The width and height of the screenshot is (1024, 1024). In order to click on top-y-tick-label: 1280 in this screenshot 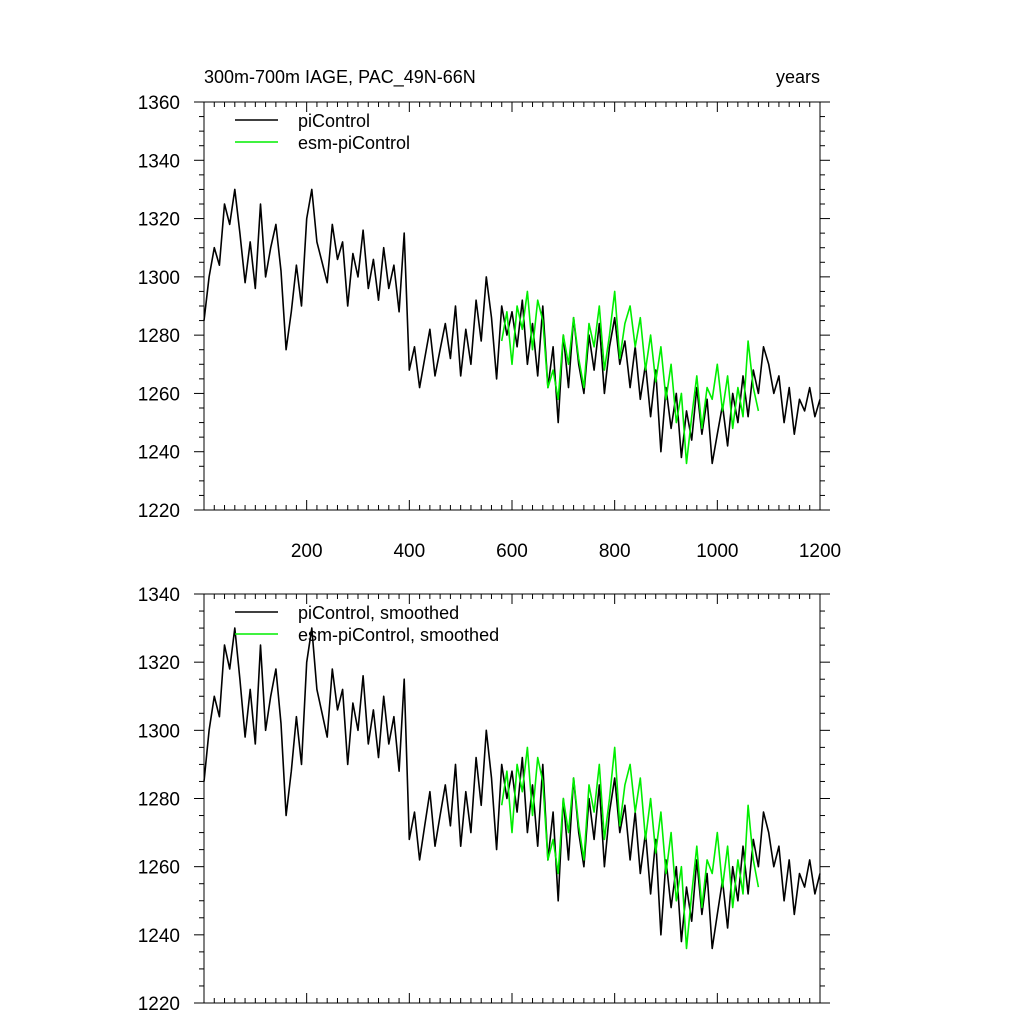, I will do `click(159, 336)`.